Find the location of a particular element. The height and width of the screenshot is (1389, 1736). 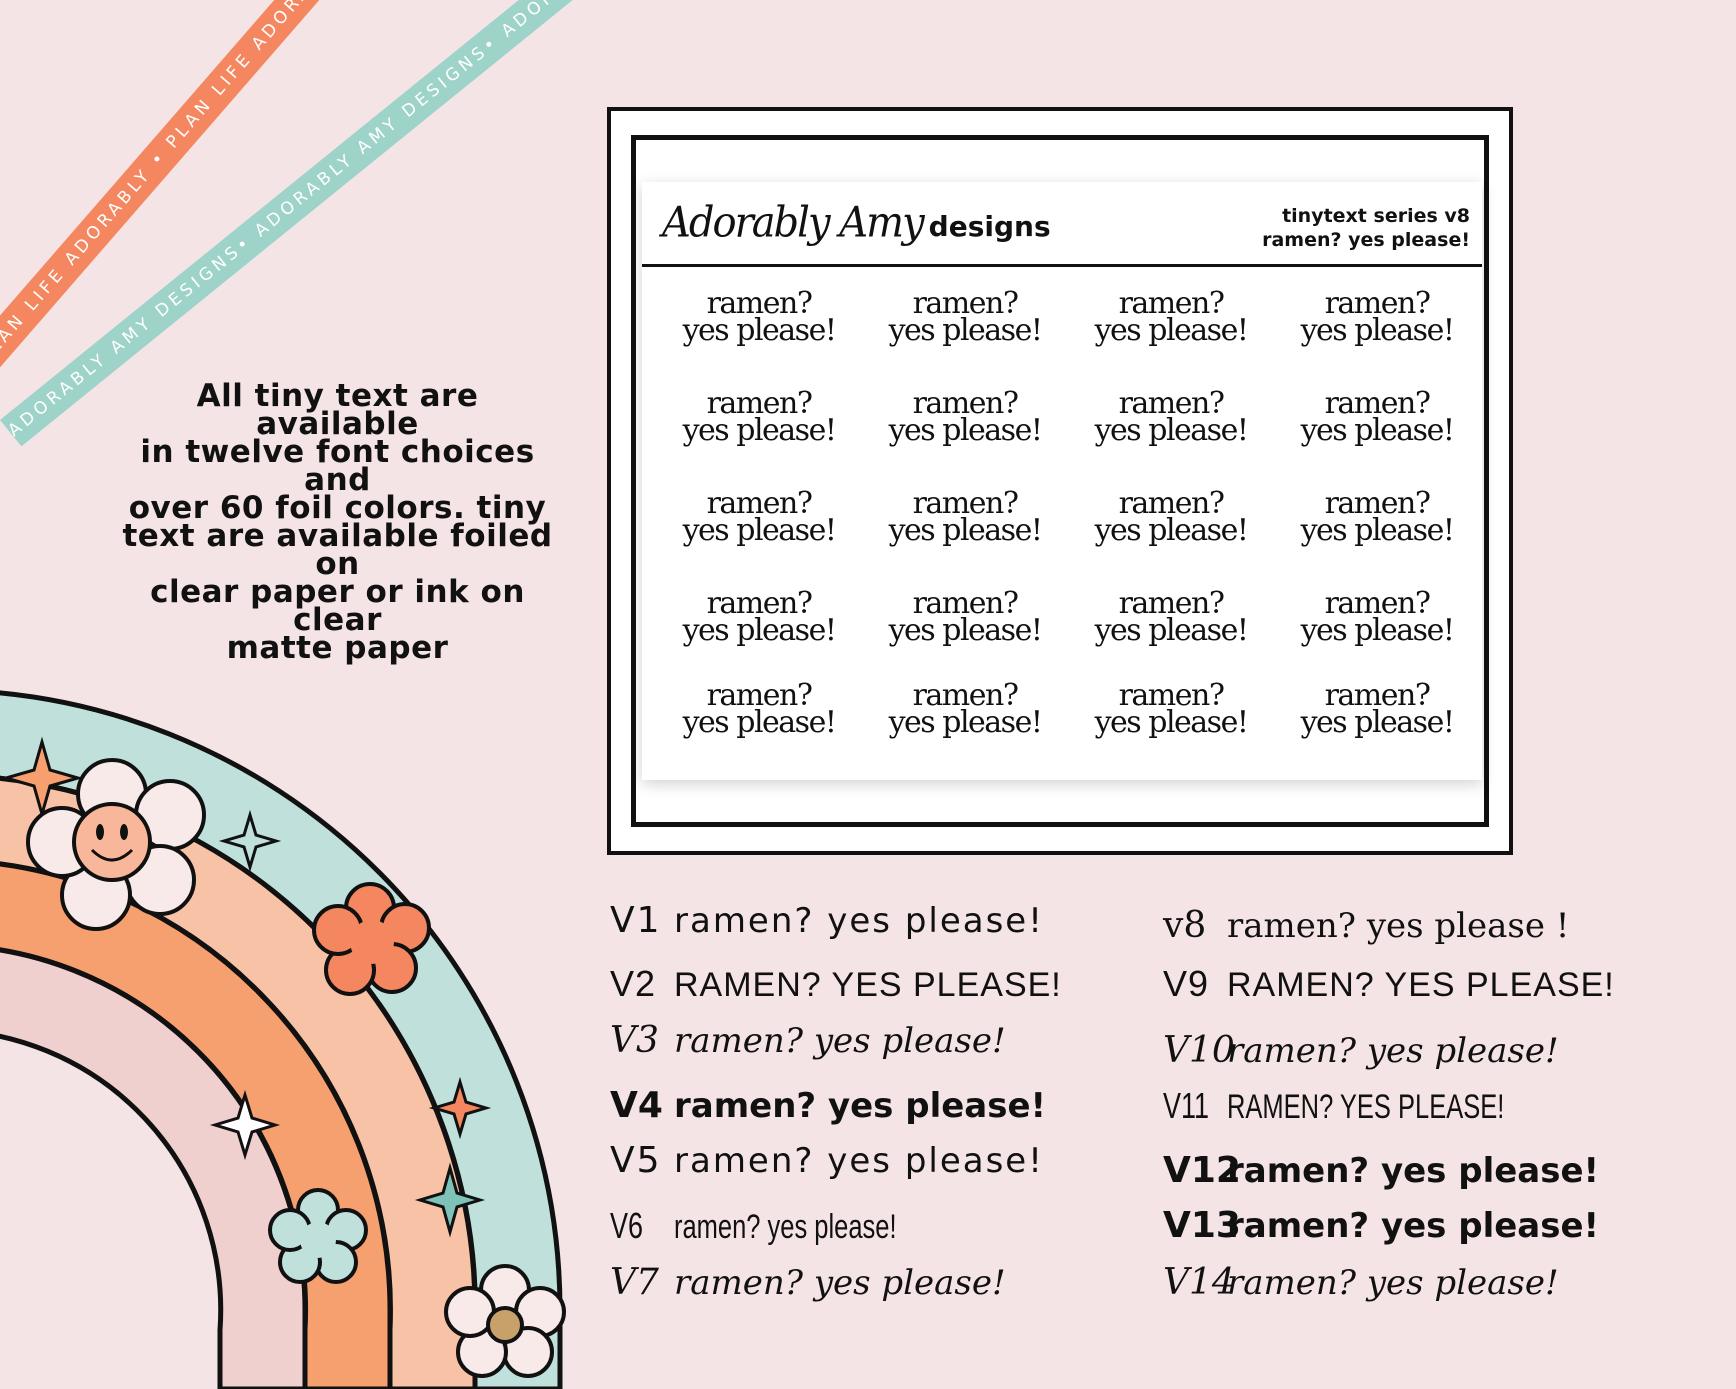

version-code: V2 is located at coordinates (633, 983).